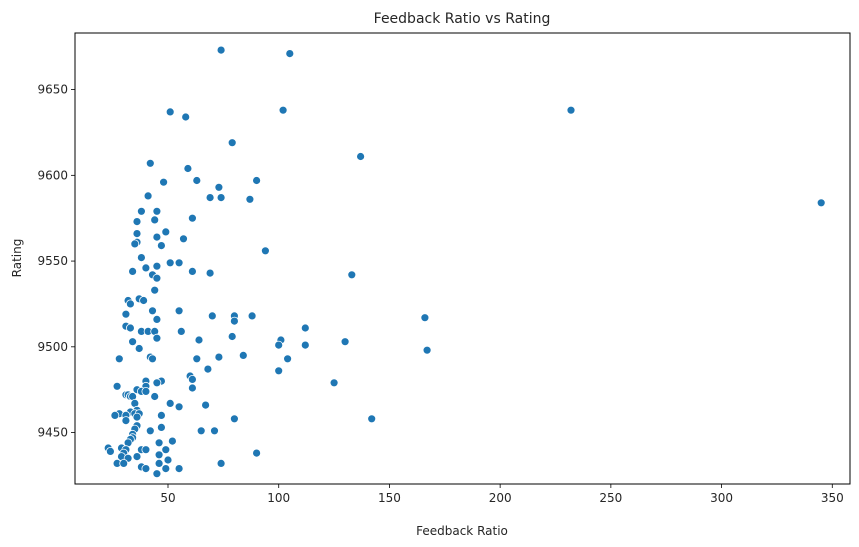  I want to click on x-tick-label-0: 50, so click(167, 498).